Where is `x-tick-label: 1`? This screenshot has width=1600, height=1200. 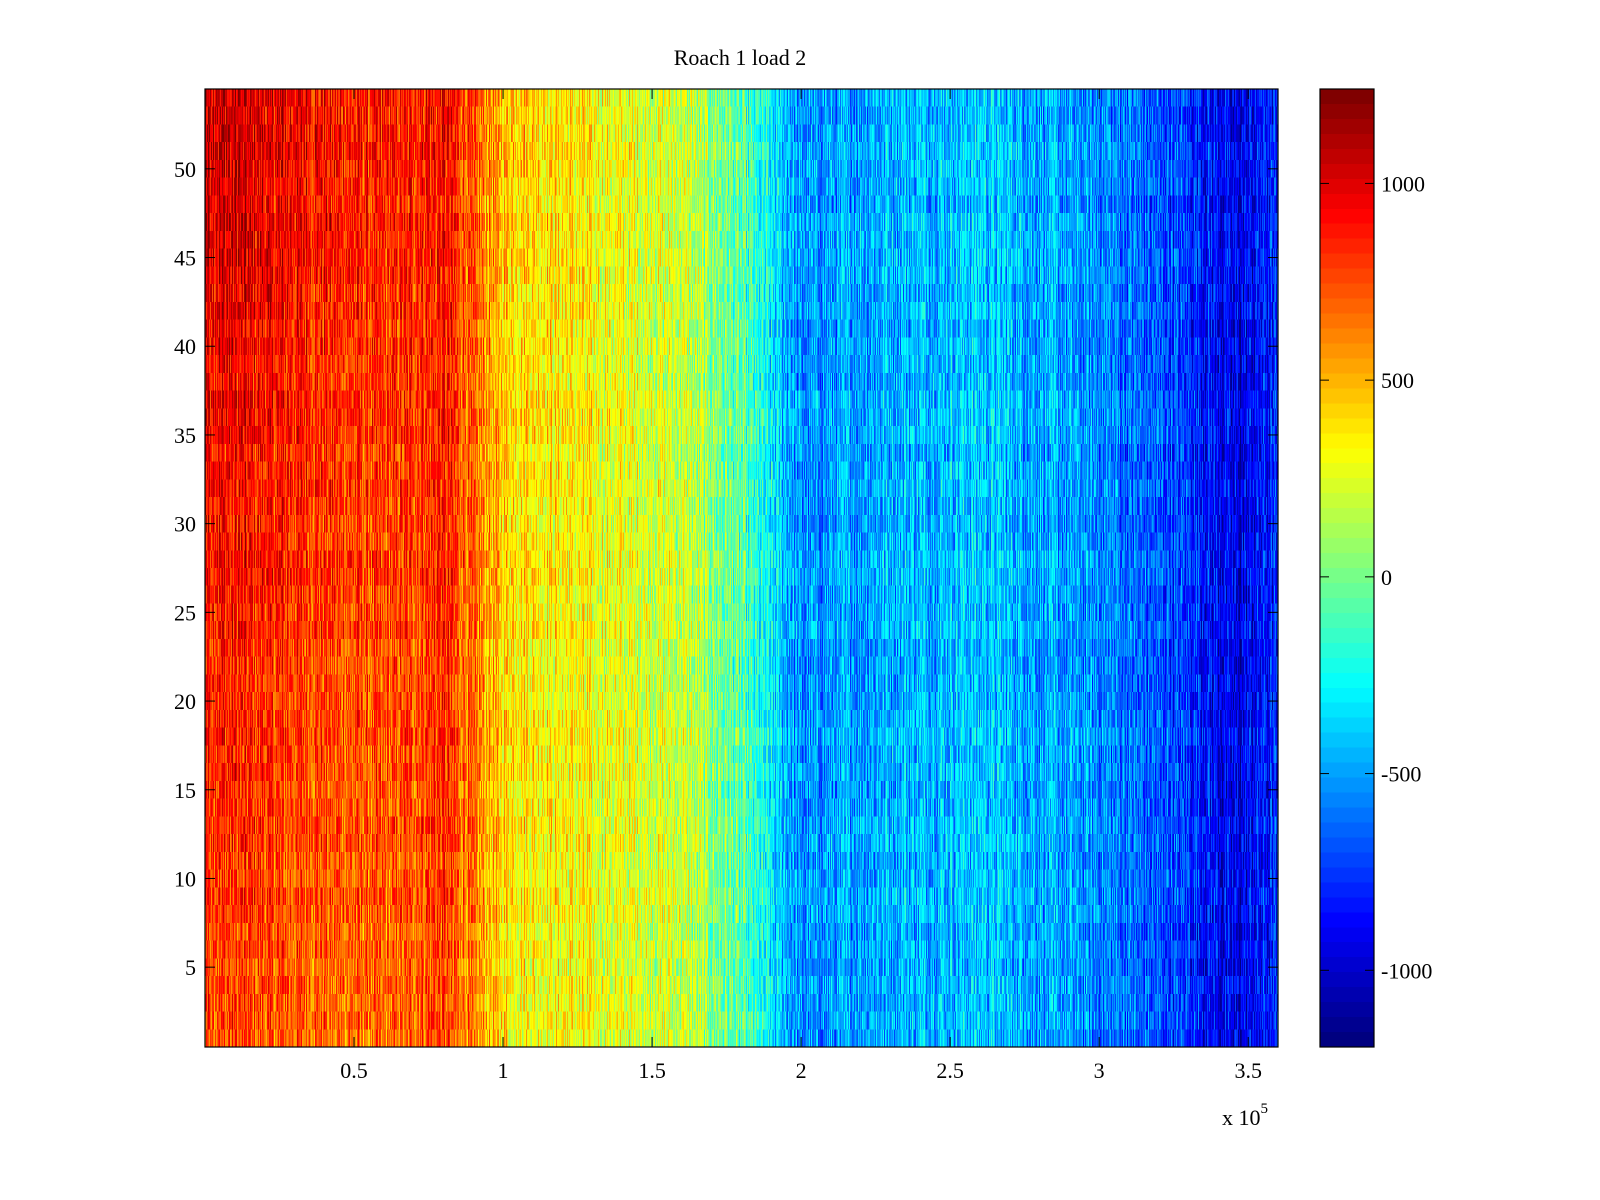
x-tick-label: 1 is located at coordinates (503, 1070).